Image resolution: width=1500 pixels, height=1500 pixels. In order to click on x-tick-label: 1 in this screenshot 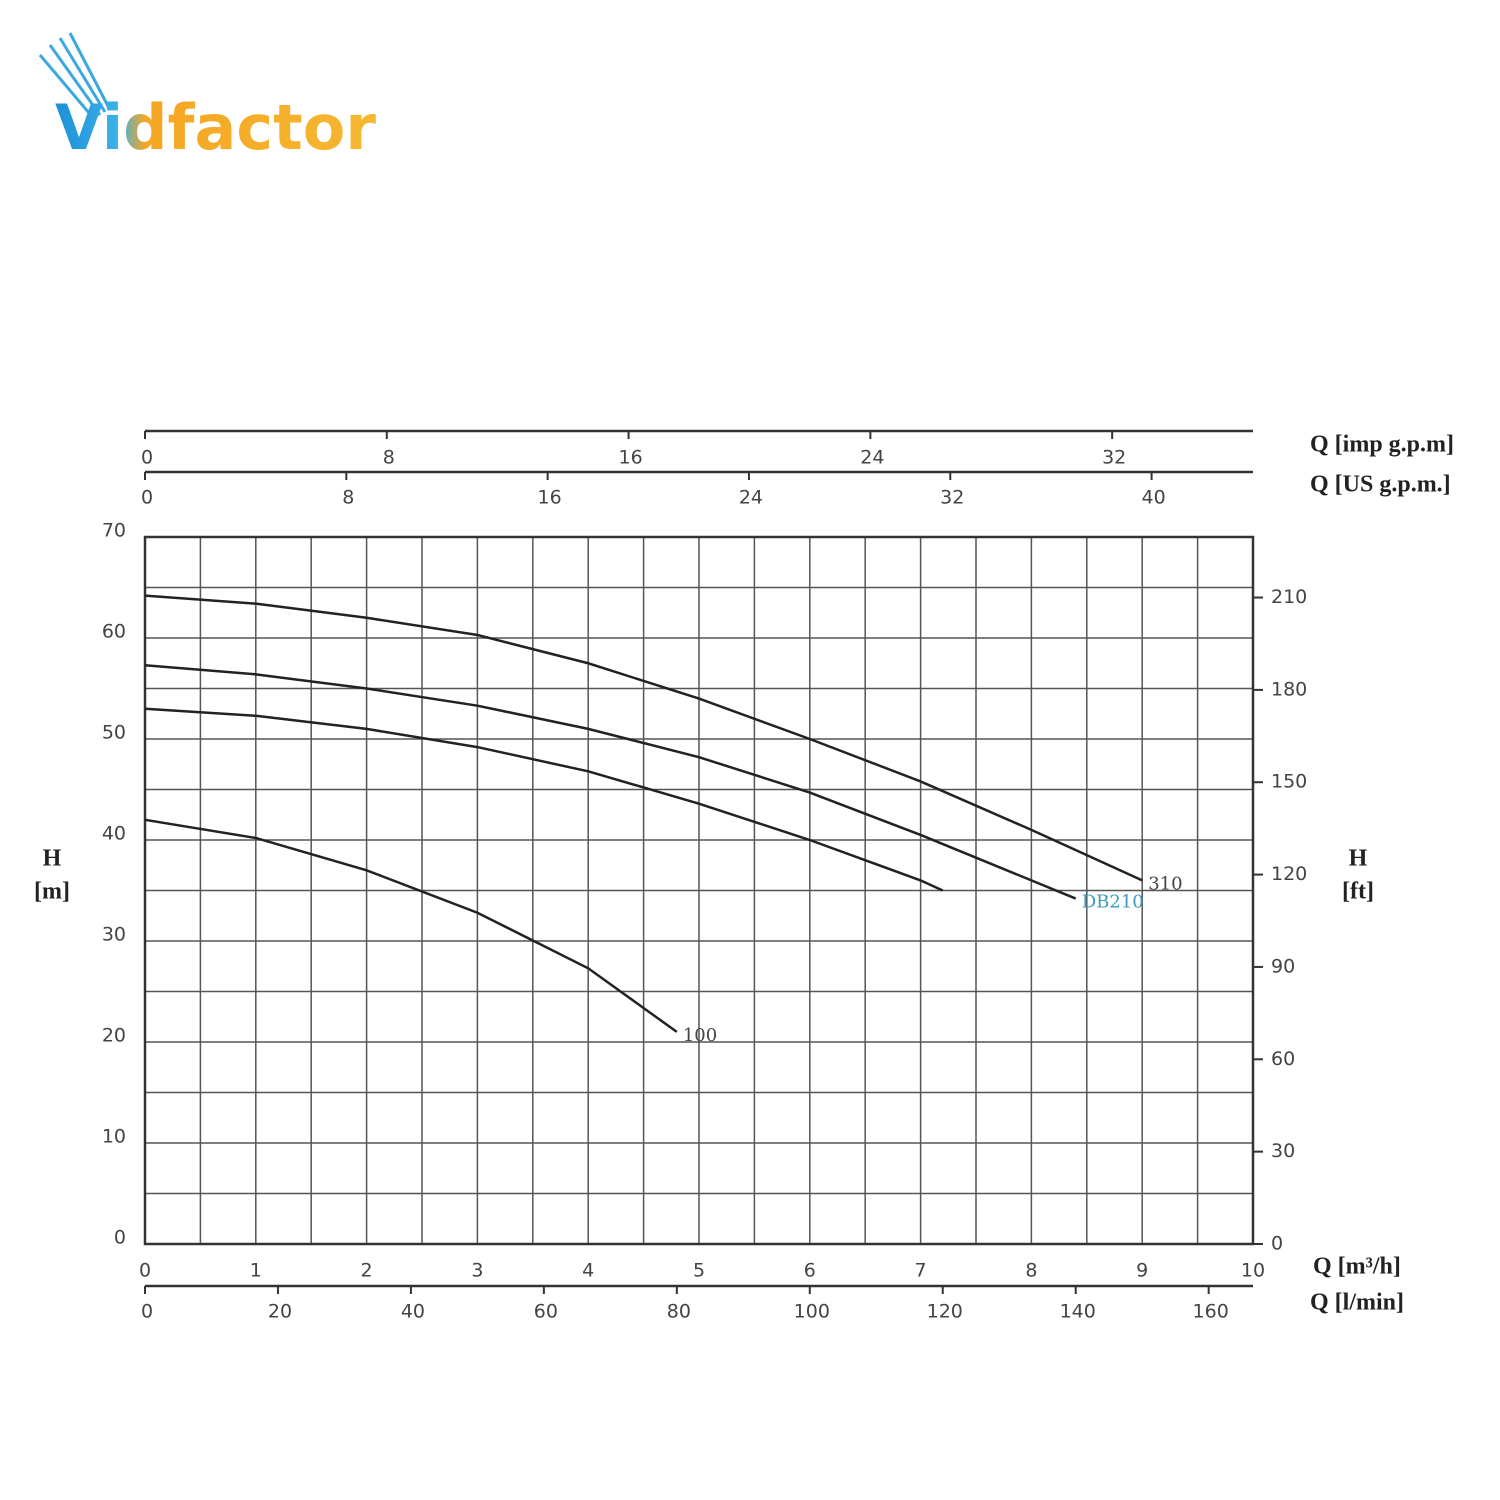, I will do `click(256, 1271)`.